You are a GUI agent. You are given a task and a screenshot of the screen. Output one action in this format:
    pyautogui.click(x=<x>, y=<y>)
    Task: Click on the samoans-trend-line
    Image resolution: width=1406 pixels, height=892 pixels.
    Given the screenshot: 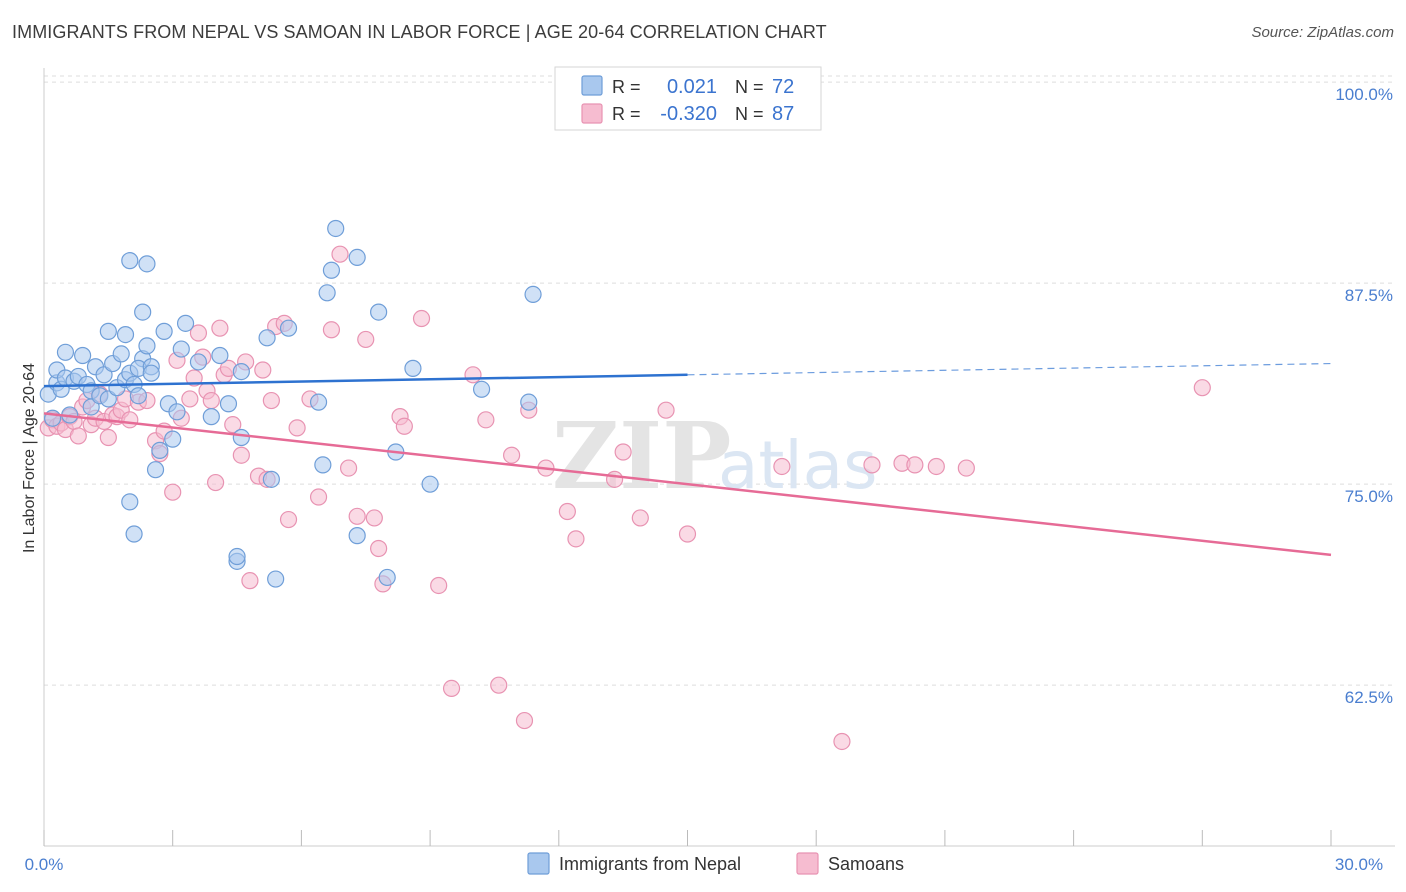 What is the action you would take?
    pyautogui.click(x=687, y=484)
    